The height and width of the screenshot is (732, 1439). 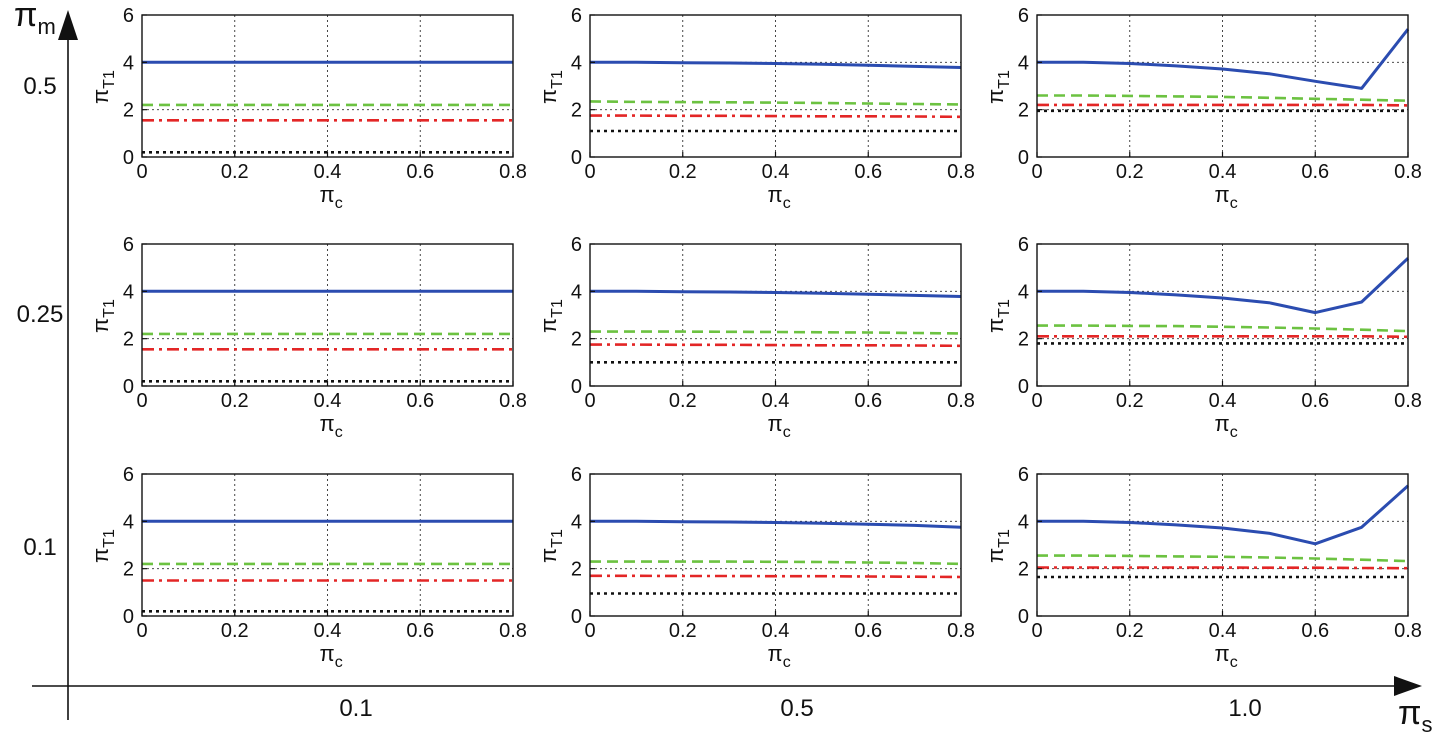 What do you see at coordinates (39, 547) in the screenshot?
I see `row-label-pi-m-0.1: 0.1` at bounding box center [39, 547].